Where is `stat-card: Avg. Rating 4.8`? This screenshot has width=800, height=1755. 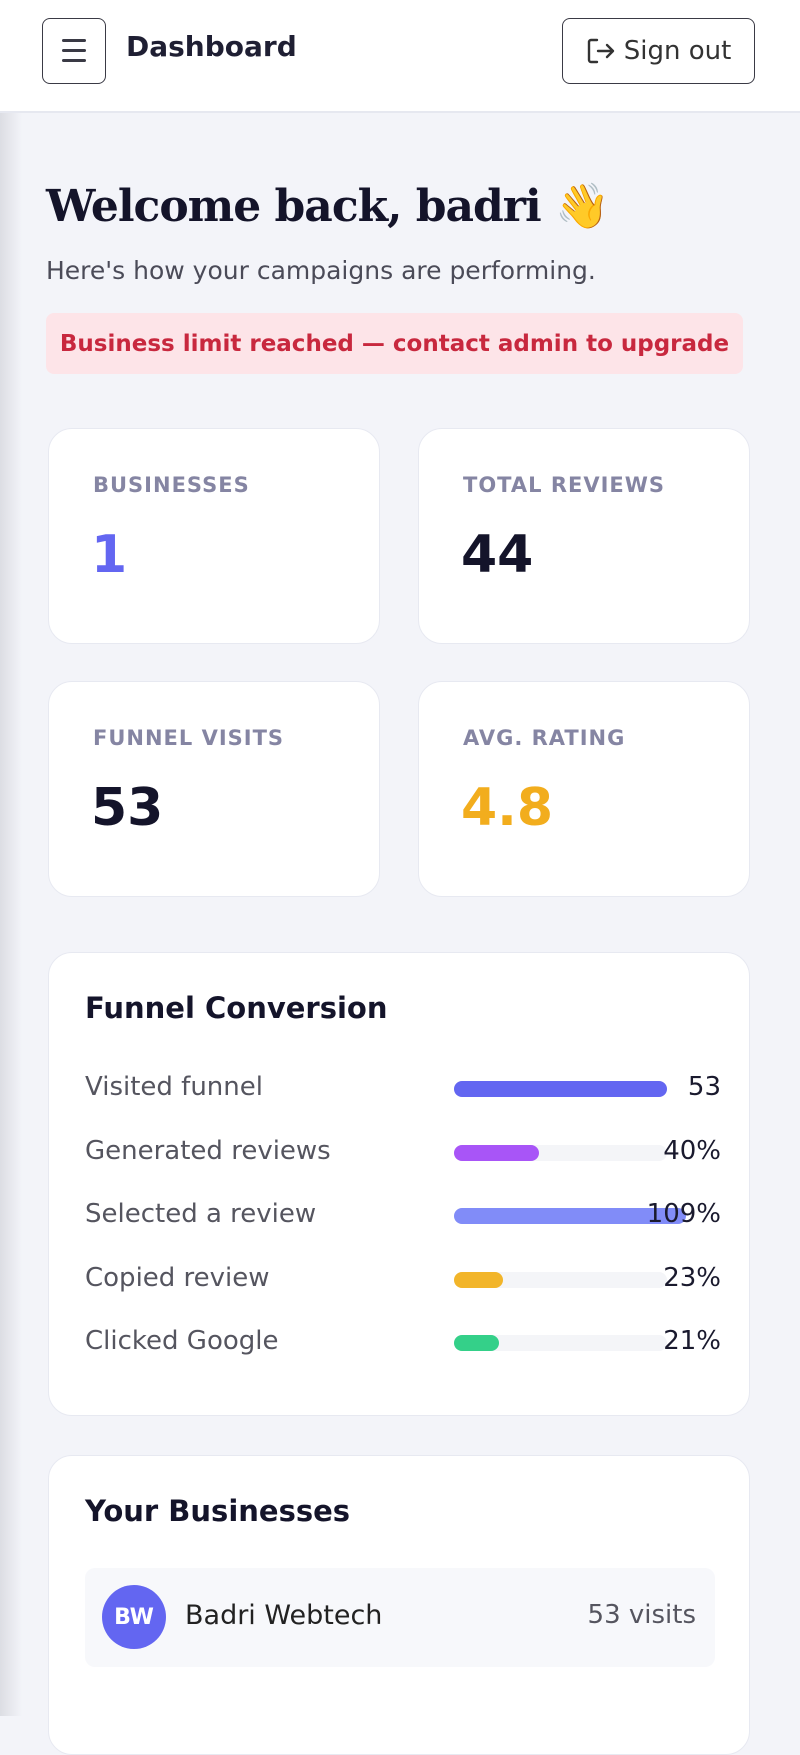
stat-card: Avg. Rating 4.8 is located at coordinates (584, 789).